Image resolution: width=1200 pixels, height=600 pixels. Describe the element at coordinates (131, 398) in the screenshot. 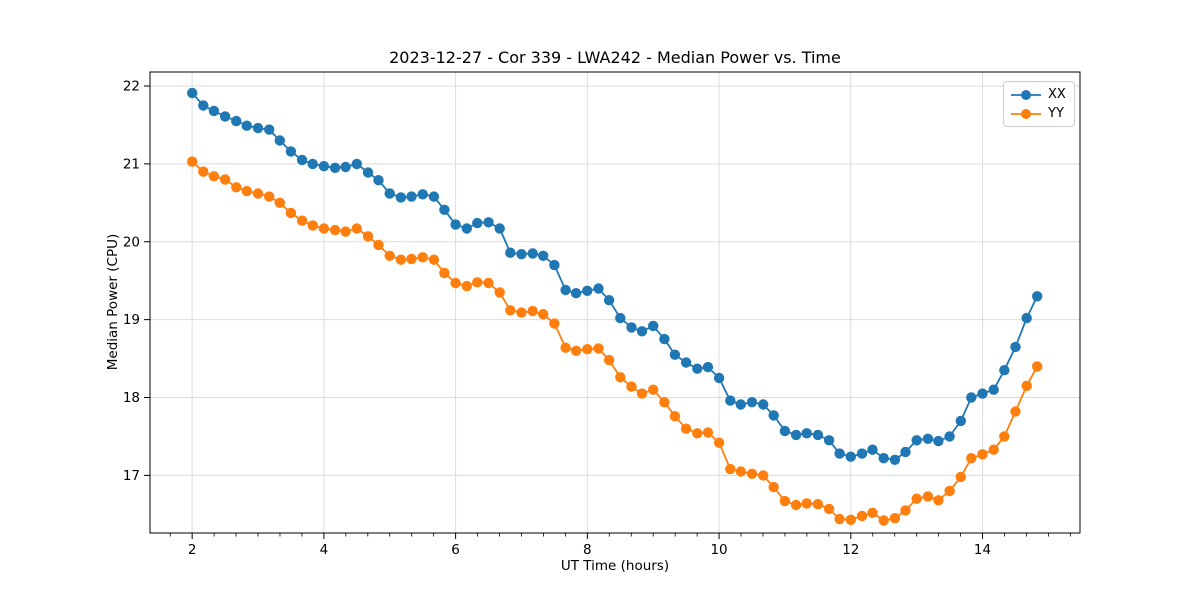

I see `y-tick-label: 18` at that location.